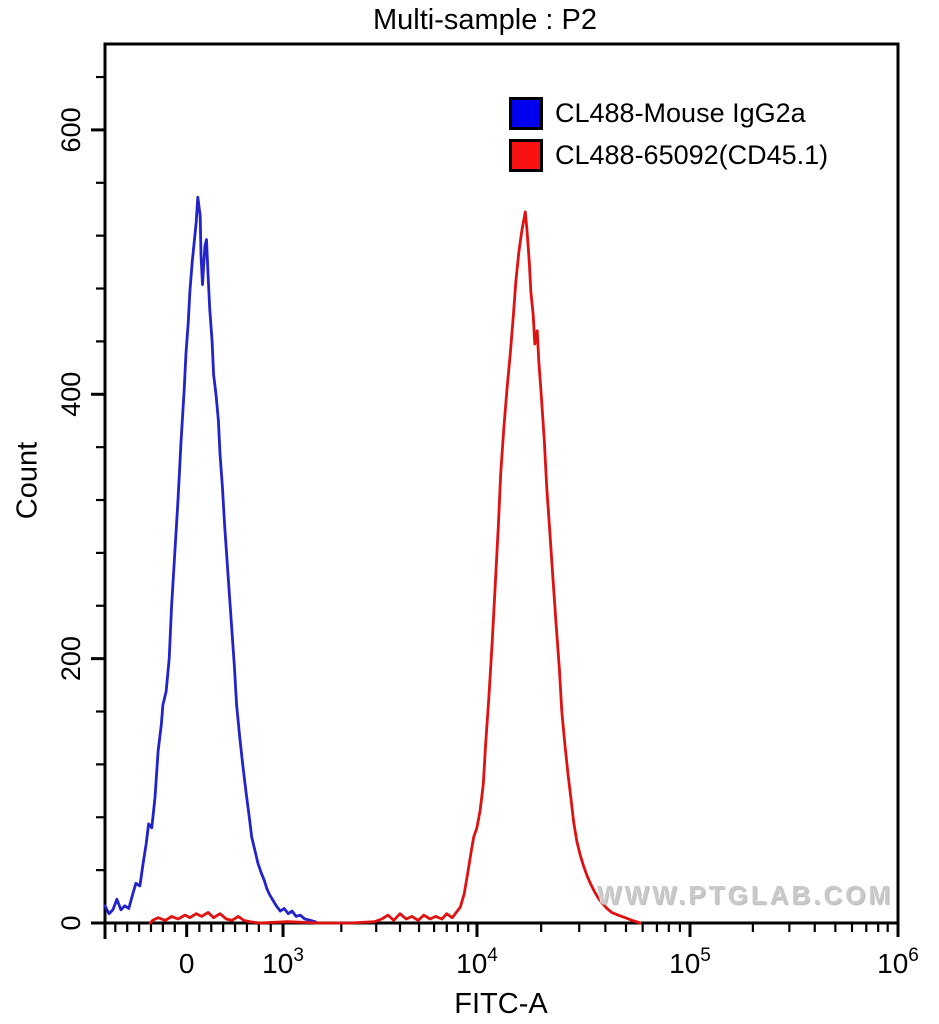 The width and height of the screenshot is (939, 1024). Describe the element at coordinates (501, 1004) in the screenshot. I see `x-axis-label: FITC-A` at that location.